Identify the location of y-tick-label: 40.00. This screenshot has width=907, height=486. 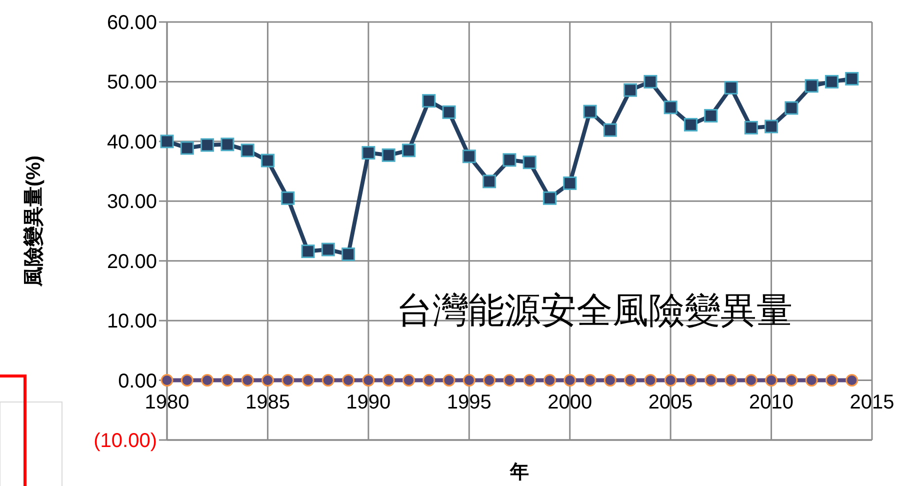
(131, 142).